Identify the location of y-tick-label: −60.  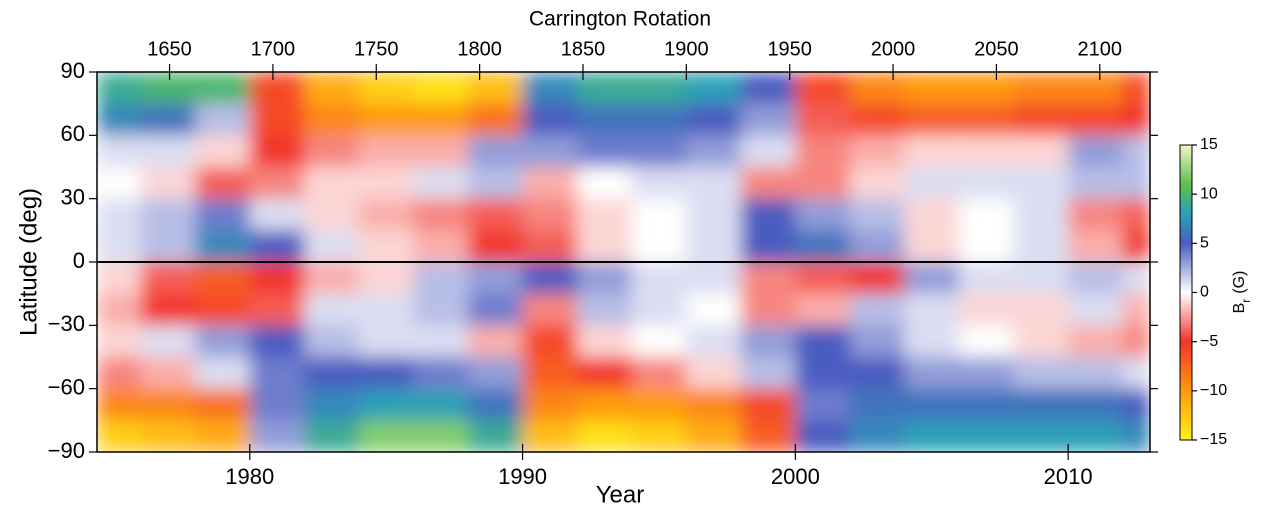
(66, 386).